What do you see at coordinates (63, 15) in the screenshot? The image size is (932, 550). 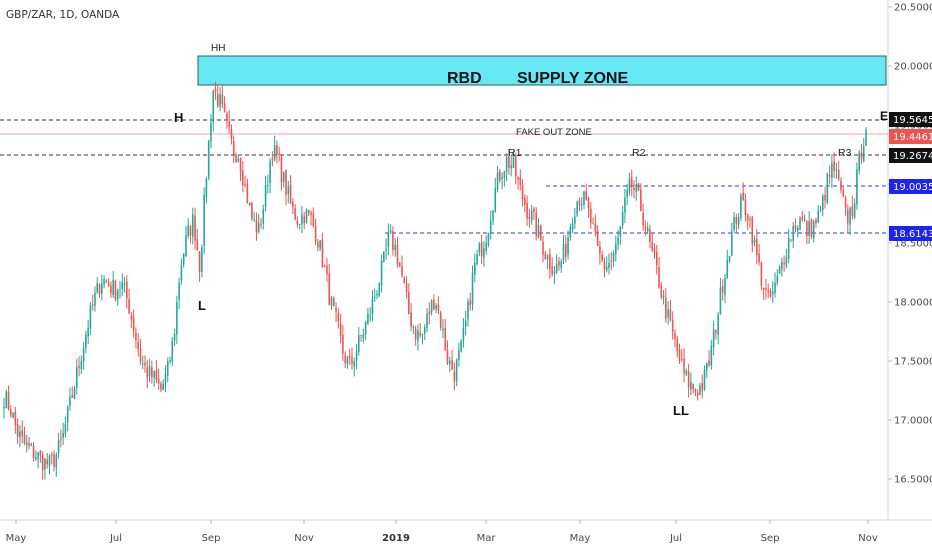 I see `symbol-title: GBP/ZAR, 1D, OANDA` at bounding box center [63, 15].